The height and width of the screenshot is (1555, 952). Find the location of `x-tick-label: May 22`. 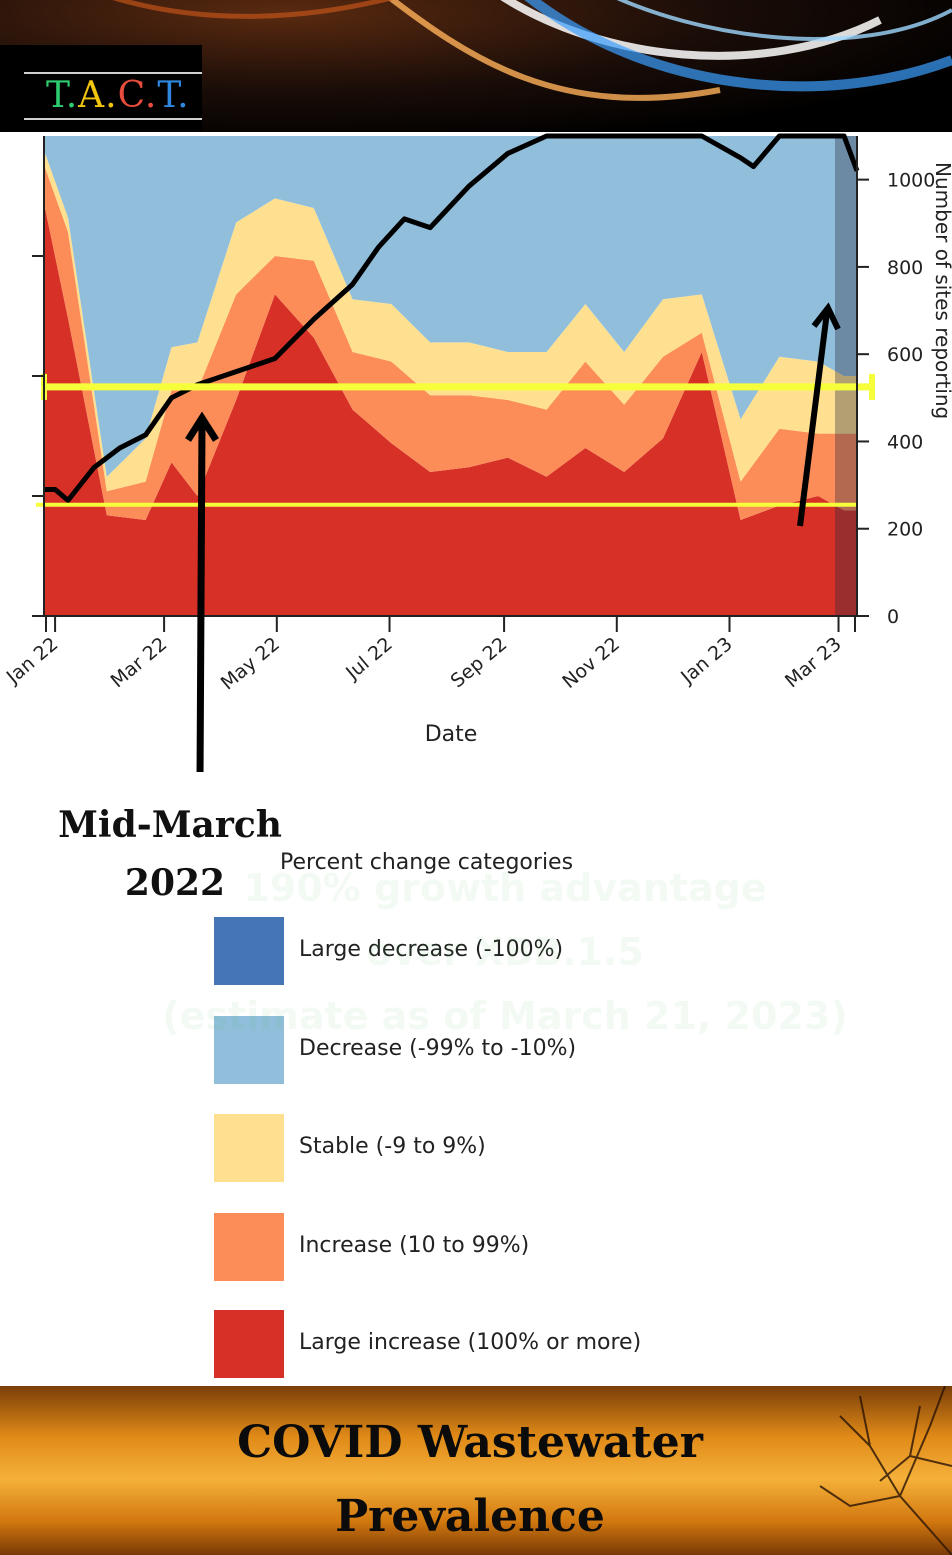

x-tick-label: May 22 is located at coordinates (250, 664).